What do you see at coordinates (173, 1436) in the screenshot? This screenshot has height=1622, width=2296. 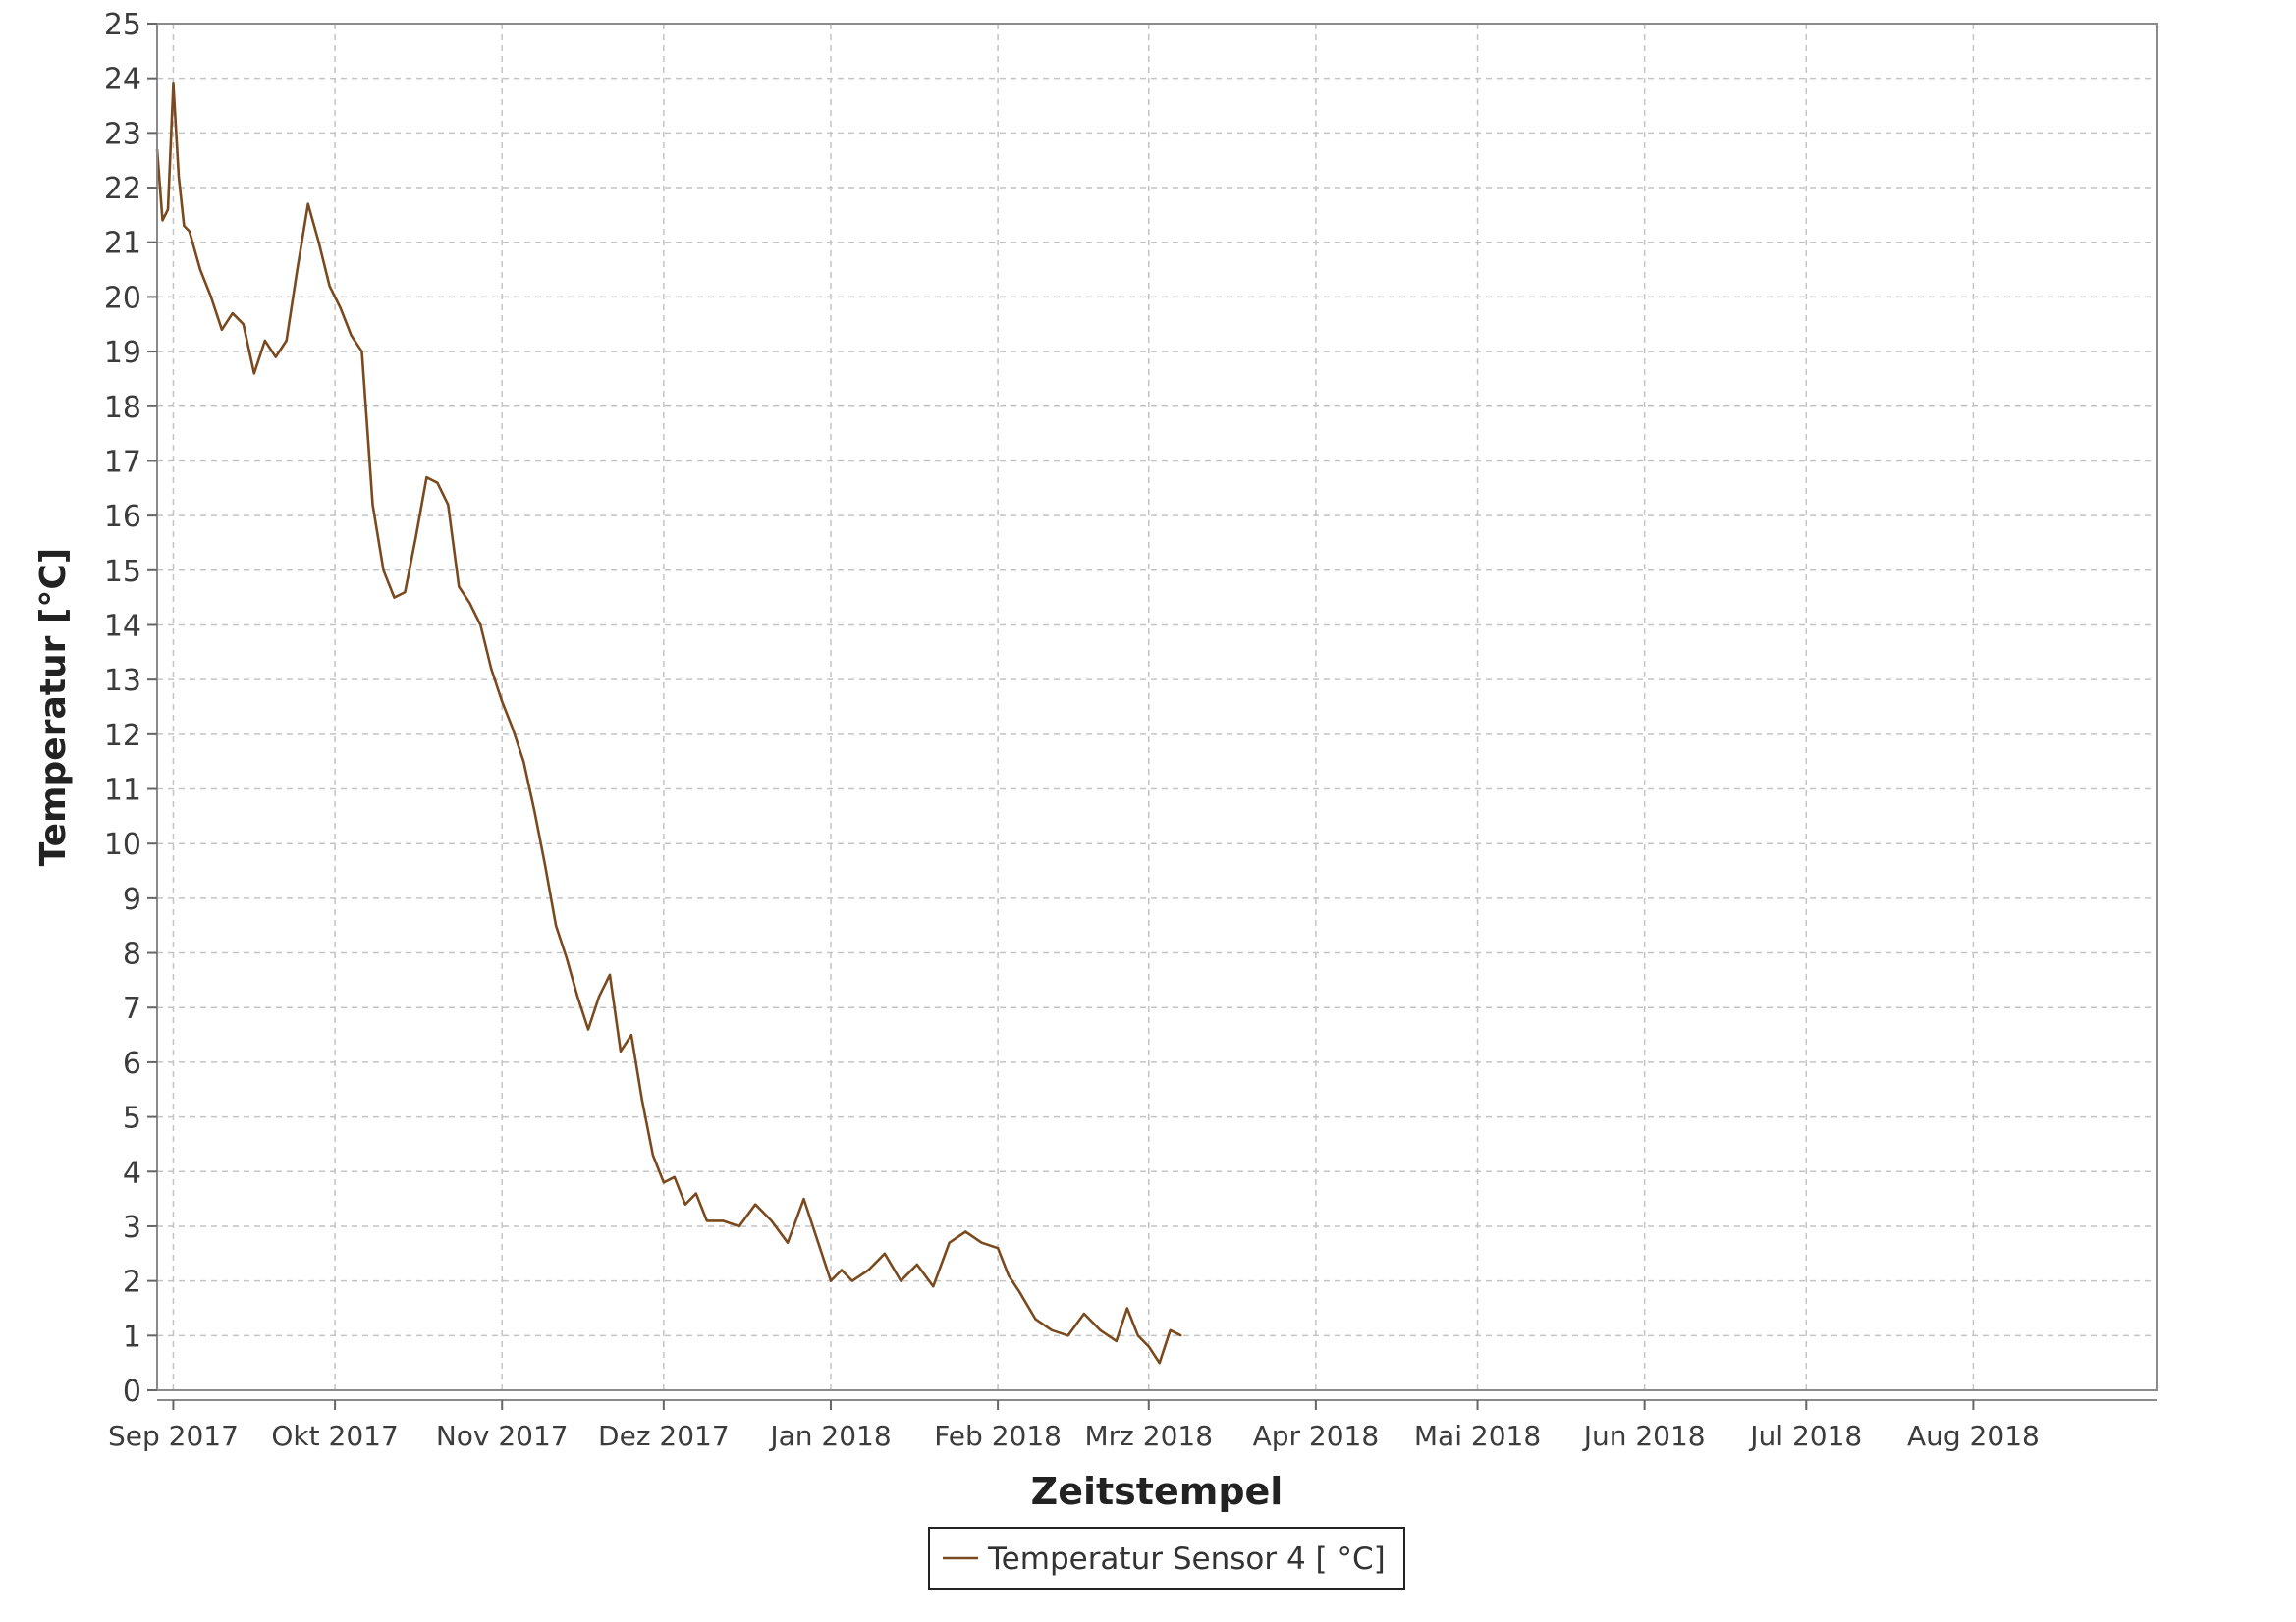 I see `x-tick-label: Sep 2017` at bounding box center [173, 1436].